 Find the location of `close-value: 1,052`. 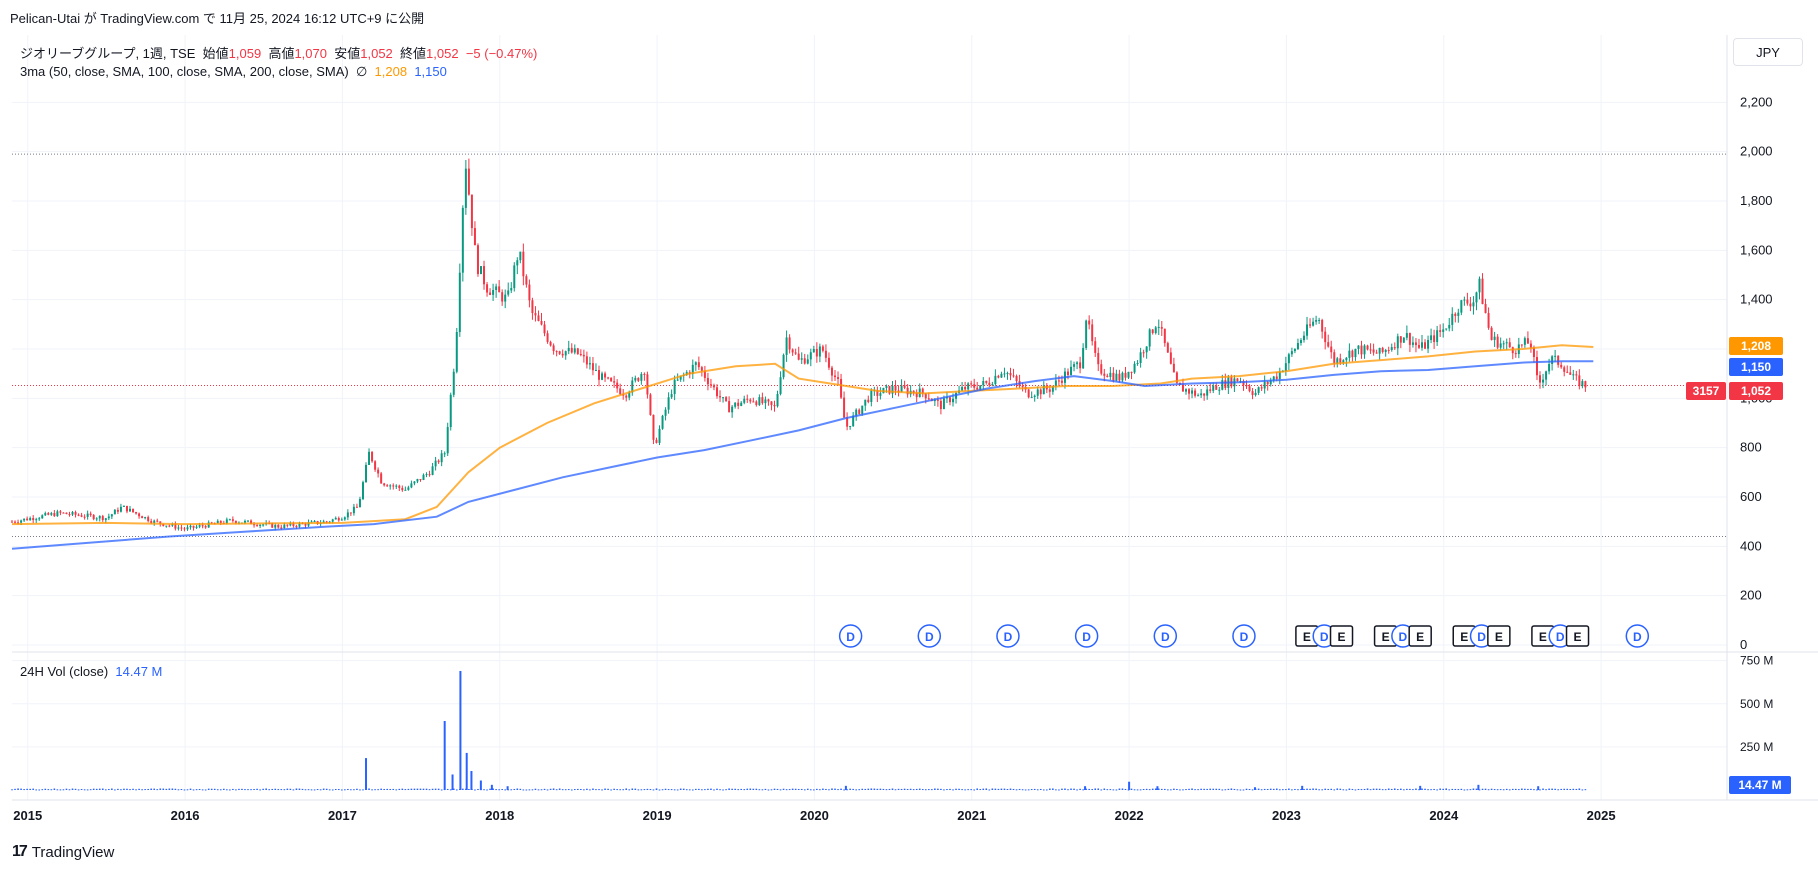

close-value: 1,052 is located at coordinates (442, 53).